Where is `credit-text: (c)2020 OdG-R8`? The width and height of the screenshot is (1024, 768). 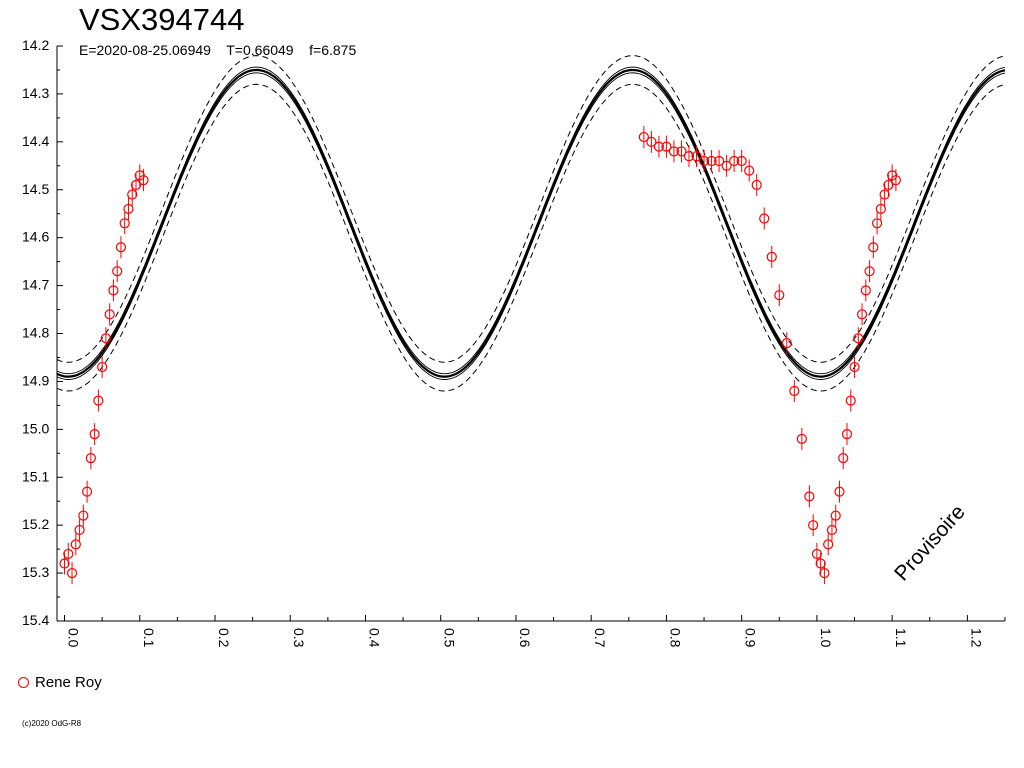 credit-text: (c)2020 OdG-R8 is located at coordinates (52, 723).